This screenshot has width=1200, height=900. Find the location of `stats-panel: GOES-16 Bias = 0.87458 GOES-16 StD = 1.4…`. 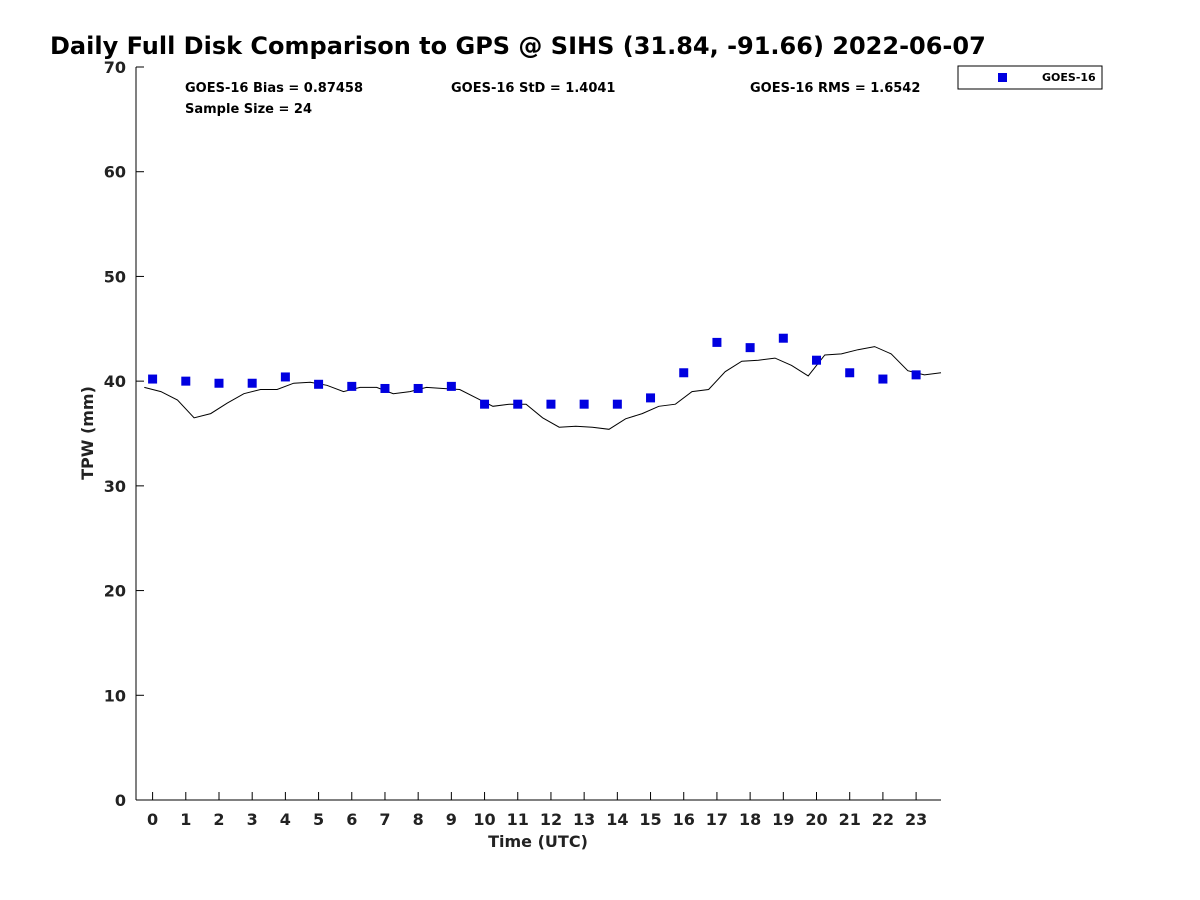

stats-panel: GOES-16 Bias = 0.87458 GOES-16 StD = 1.4… is located at coordinates (552, 99).